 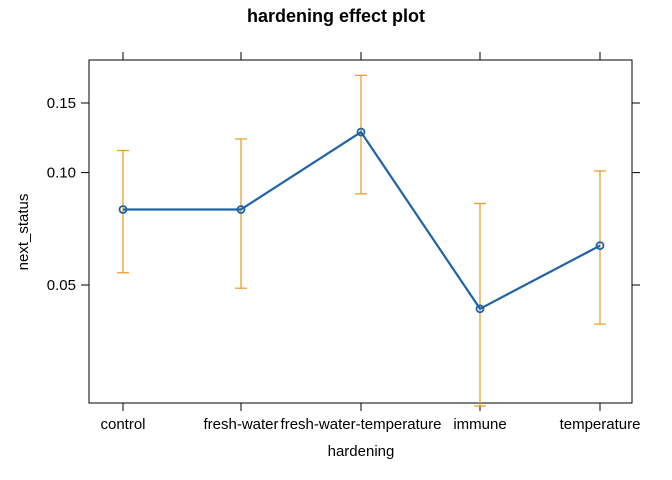 What do you see at coordinates (61, 194) in the screenshot?
I see `y-tick-labels: 0.05 0.10 0.15` at bounding box center [61, 194].